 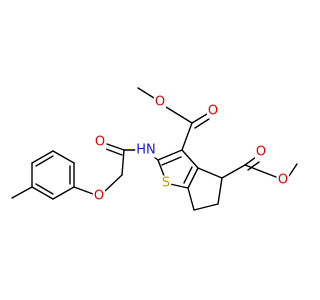 I want to click on atom-label: HN, so click(x=146, y=150).